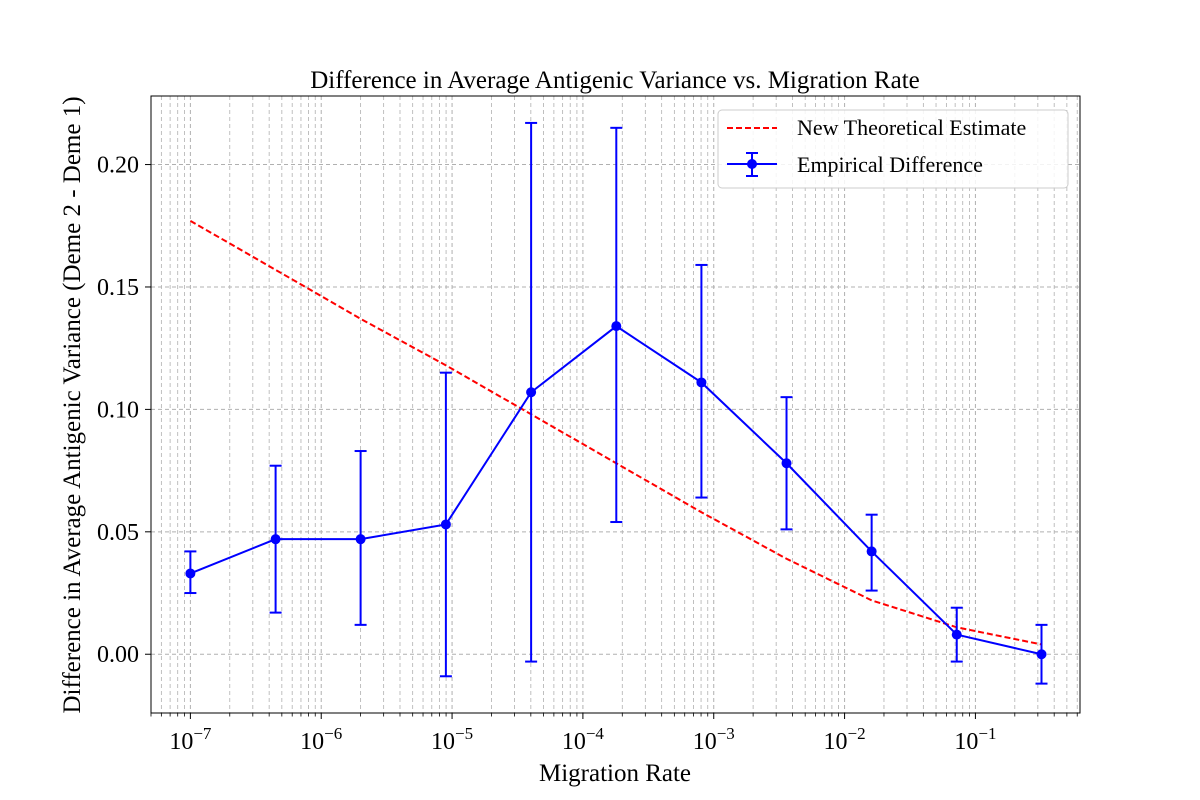 This screenshot has height=800, width=1200. What do you see at coordinates (321, 739) in the screenshot?
I see `x-tick-label: 10⁻⁶` at bounding box center [321, 739].